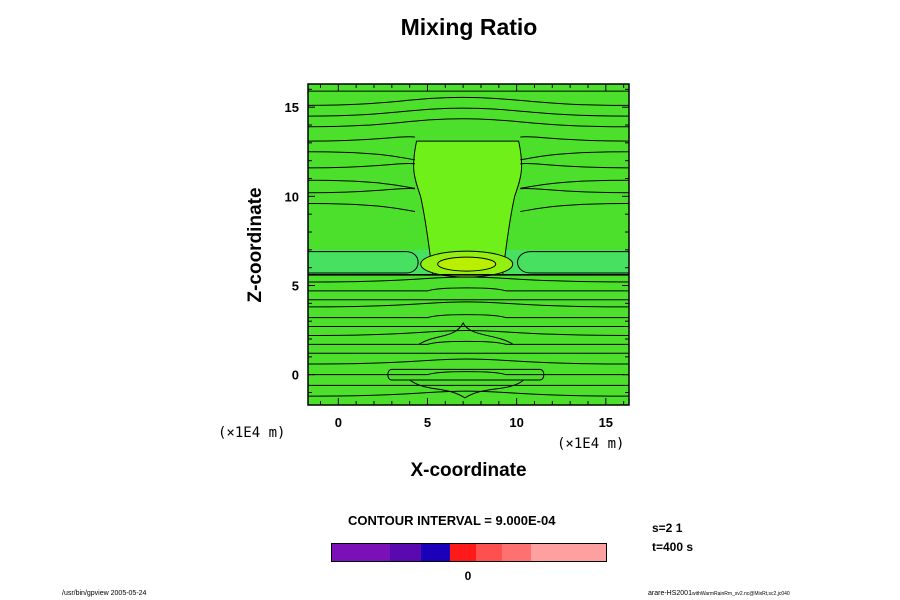 Image resolution: width=900 pixels, height=600 pixels. What do you see at coordinates (469, 27) in the screenshot?
I see `chart-title: Mixing Ratio` at bounding box center [469, 27].